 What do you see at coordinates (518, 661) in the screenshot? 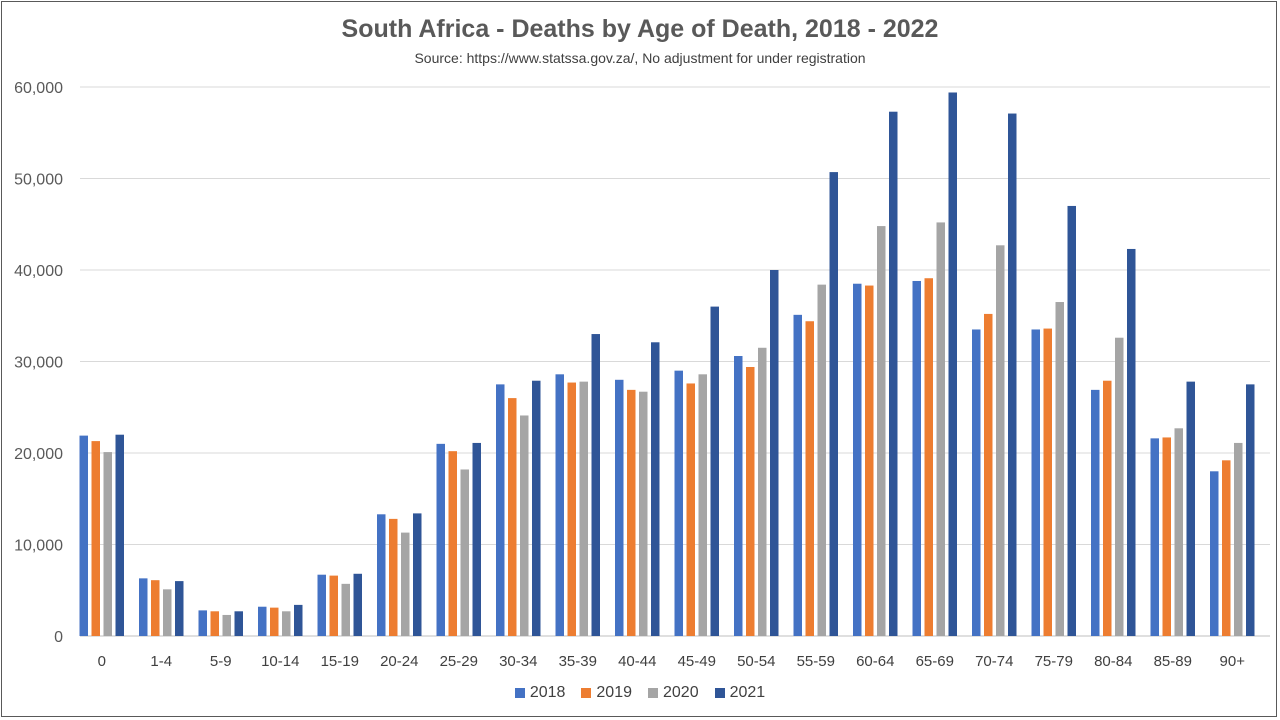
I see `x-tick-label: 30-34` at bounding box center [518, 661].